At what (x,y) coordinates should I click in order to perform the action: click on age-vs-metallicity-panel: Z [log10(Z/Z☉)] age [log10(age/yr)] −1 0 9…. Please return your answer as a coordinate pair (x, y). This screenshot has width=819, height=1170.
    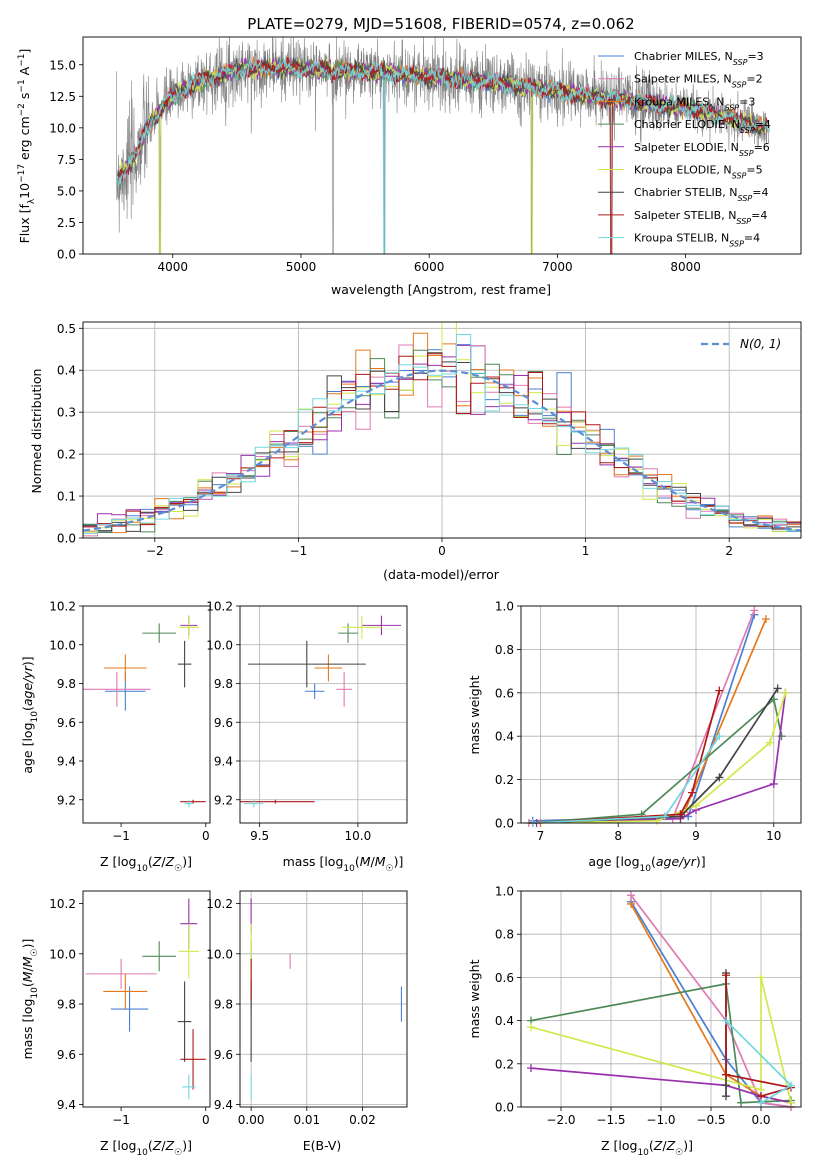
    Looking at the image, I should click on (115, 737).